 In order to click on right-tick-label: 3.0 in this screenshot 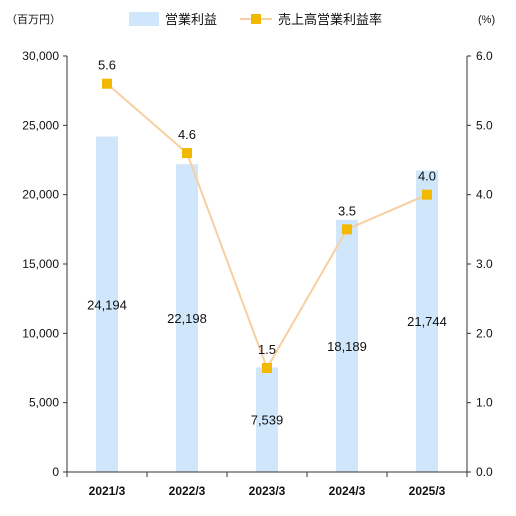, I will do `click(484, 264)`.